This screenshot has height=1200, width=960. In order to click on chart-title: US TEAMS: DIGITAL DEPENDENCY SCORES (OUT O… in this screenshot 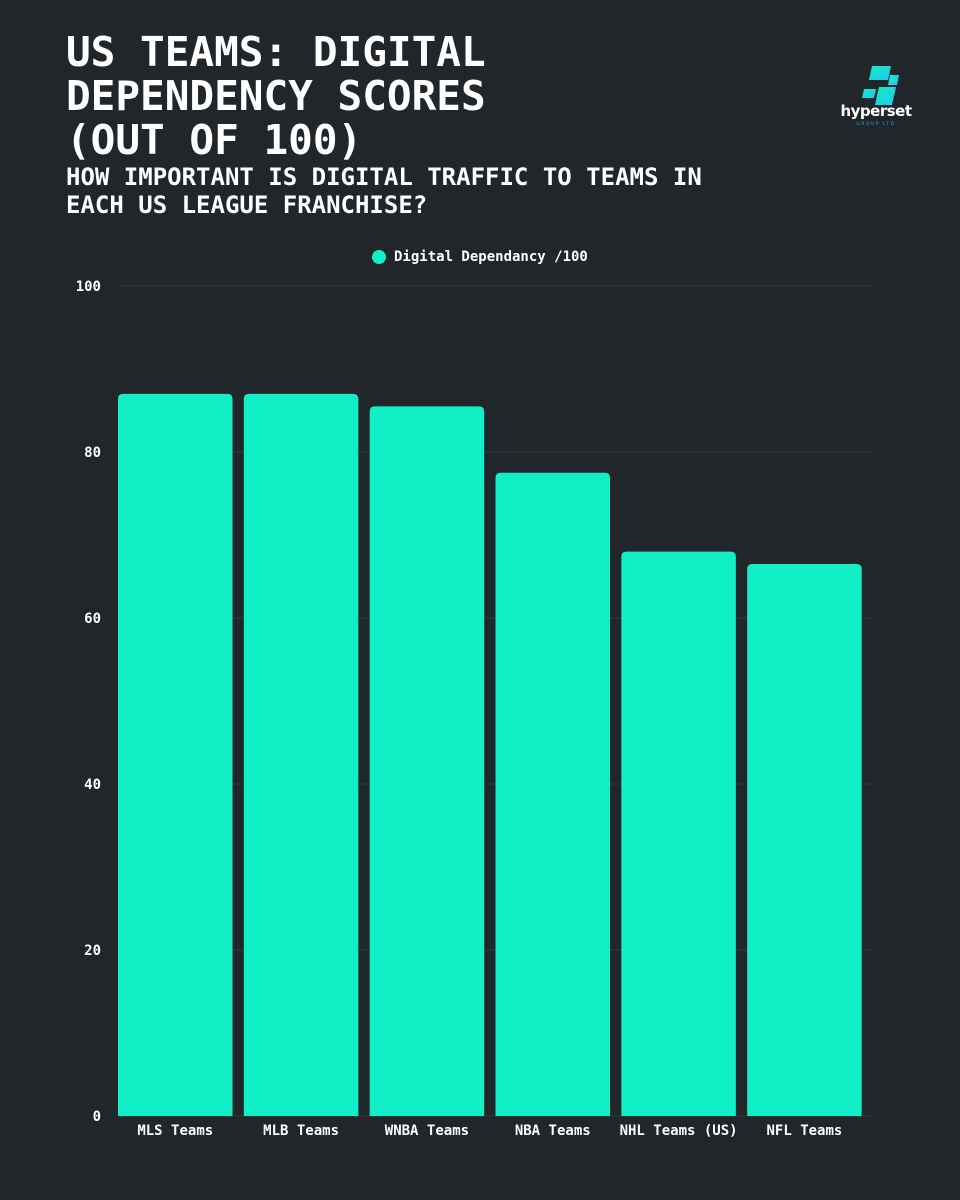, I will do `click(276, 96)`.